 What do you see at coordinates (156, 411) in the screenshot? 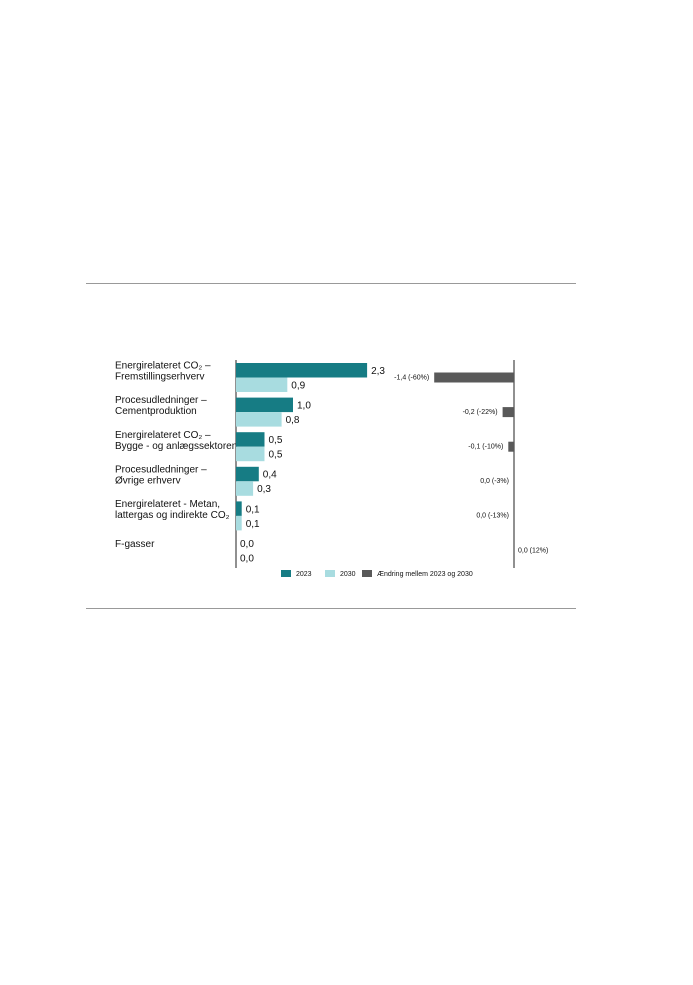
I see `category-label: Cementproduktion` at bounding box center [156, 411].